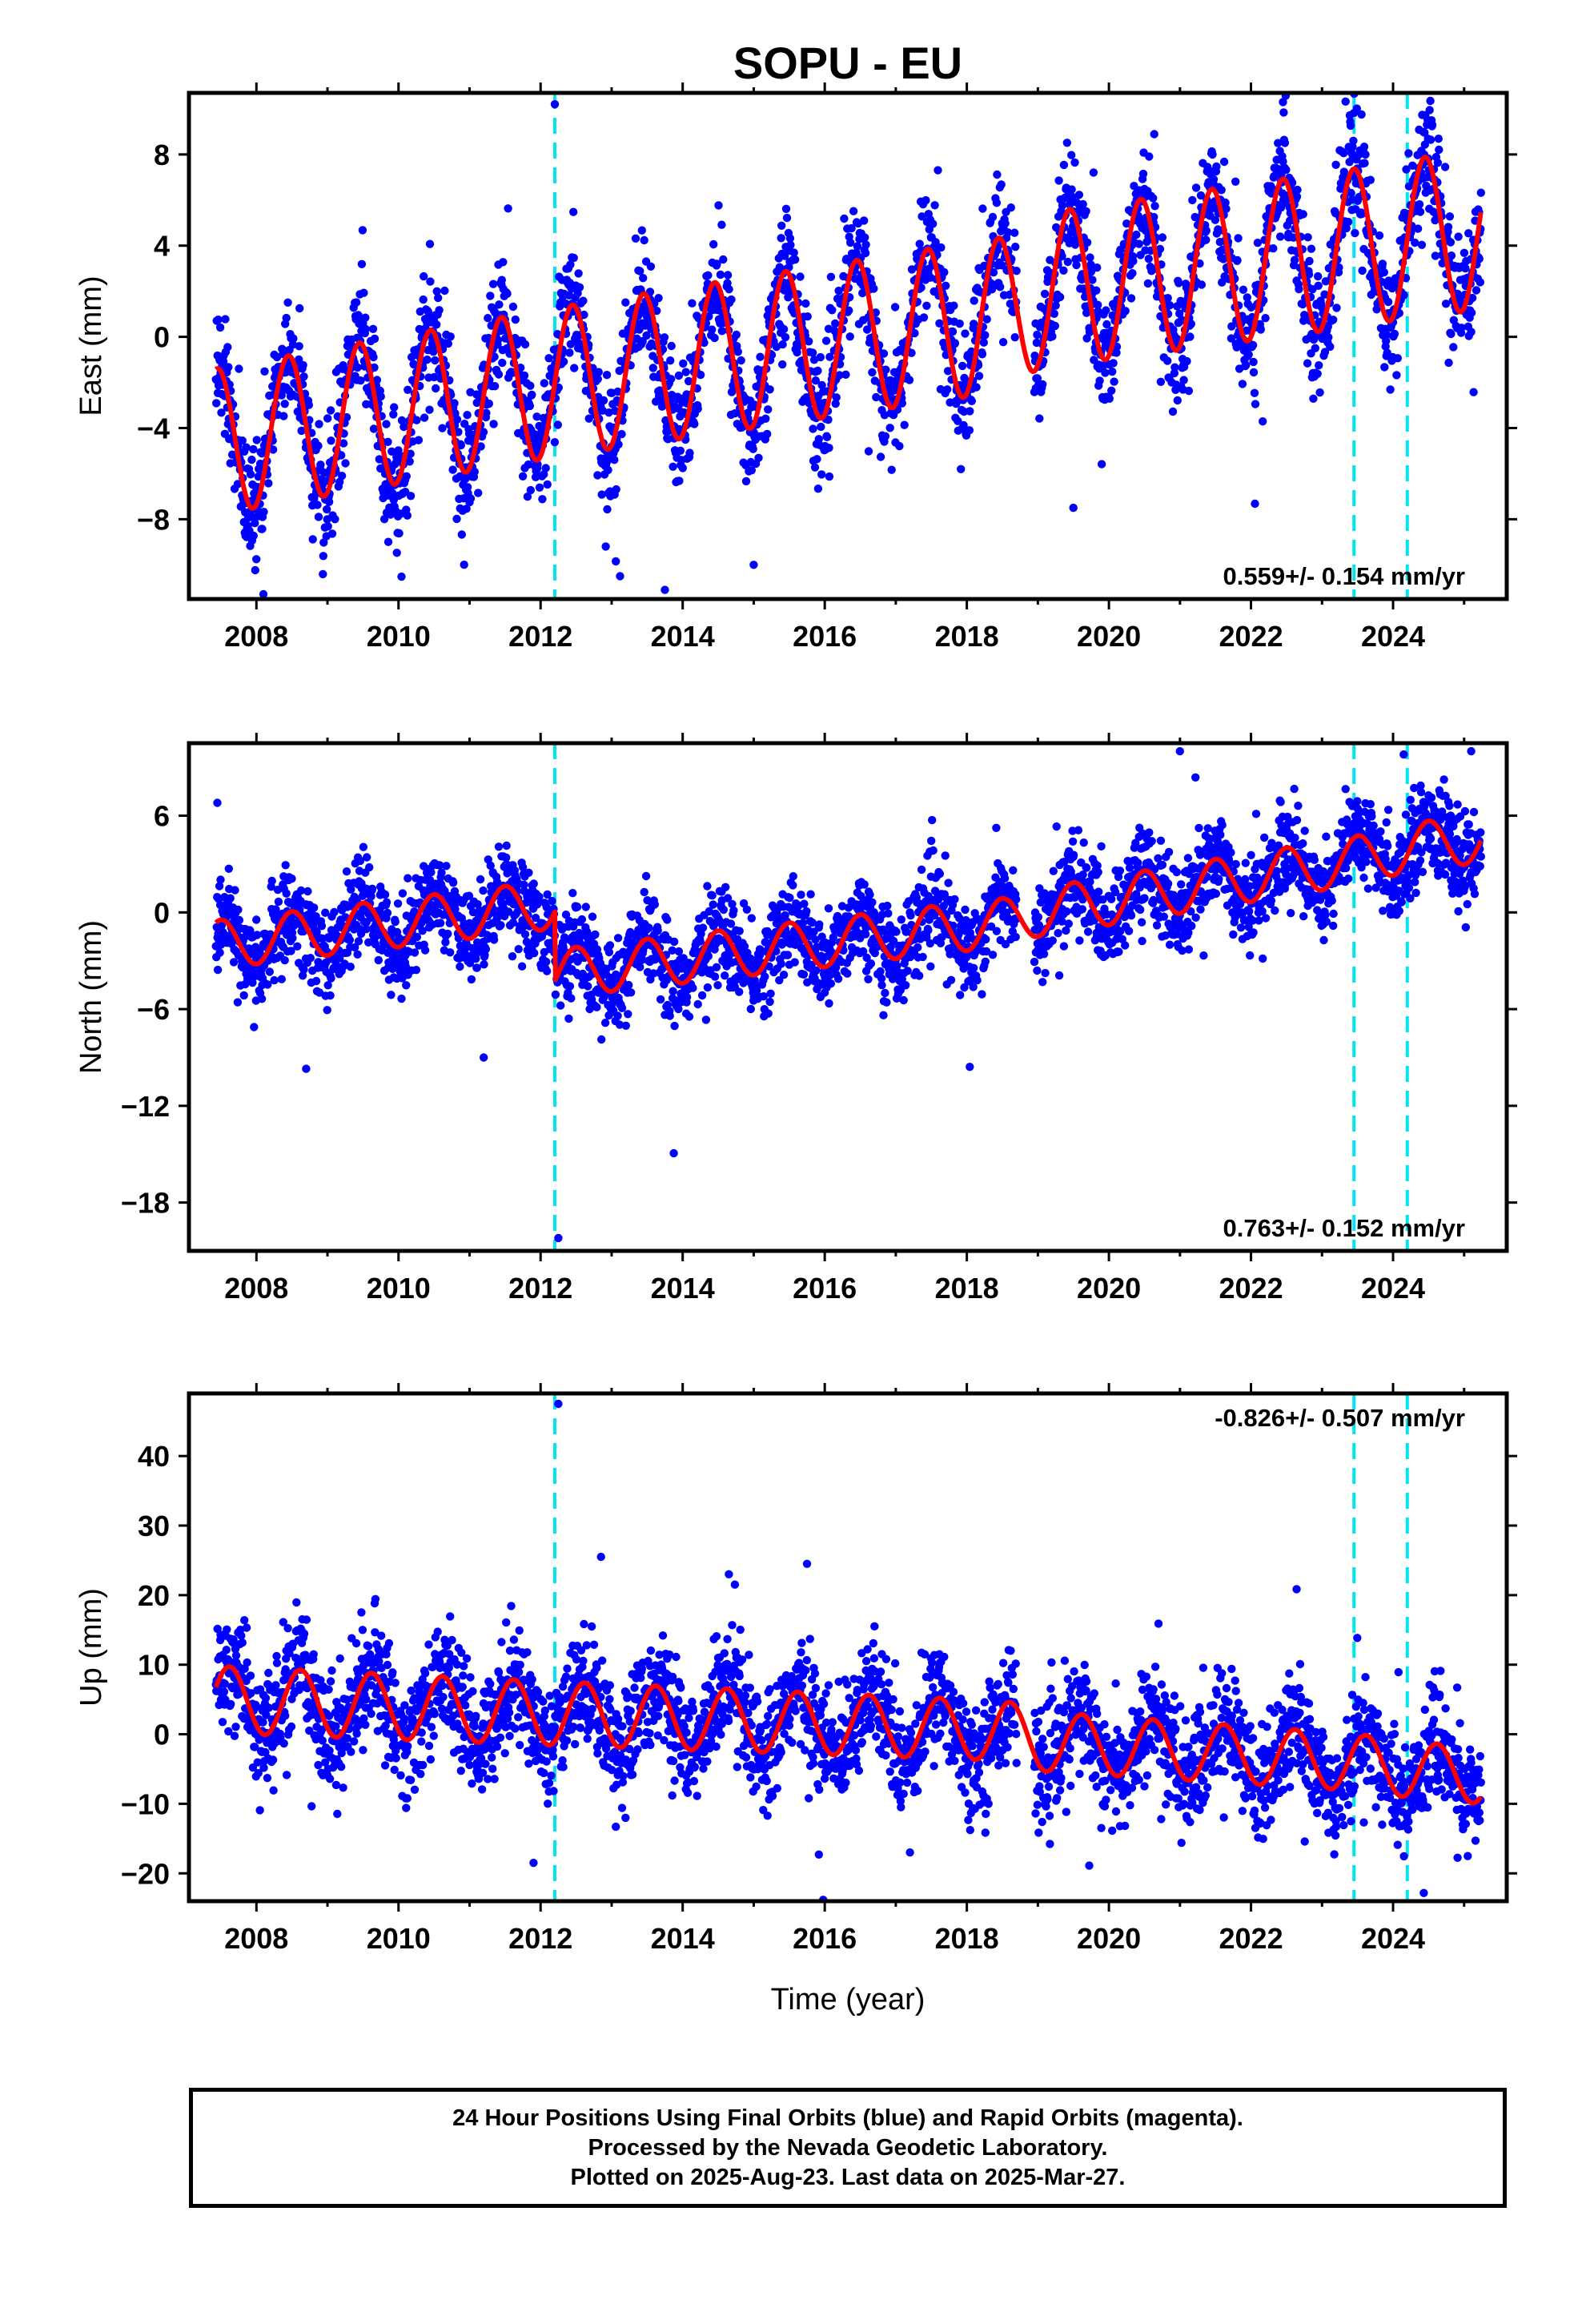  I want to click on y-tick-label: −4, so click(154, 428).